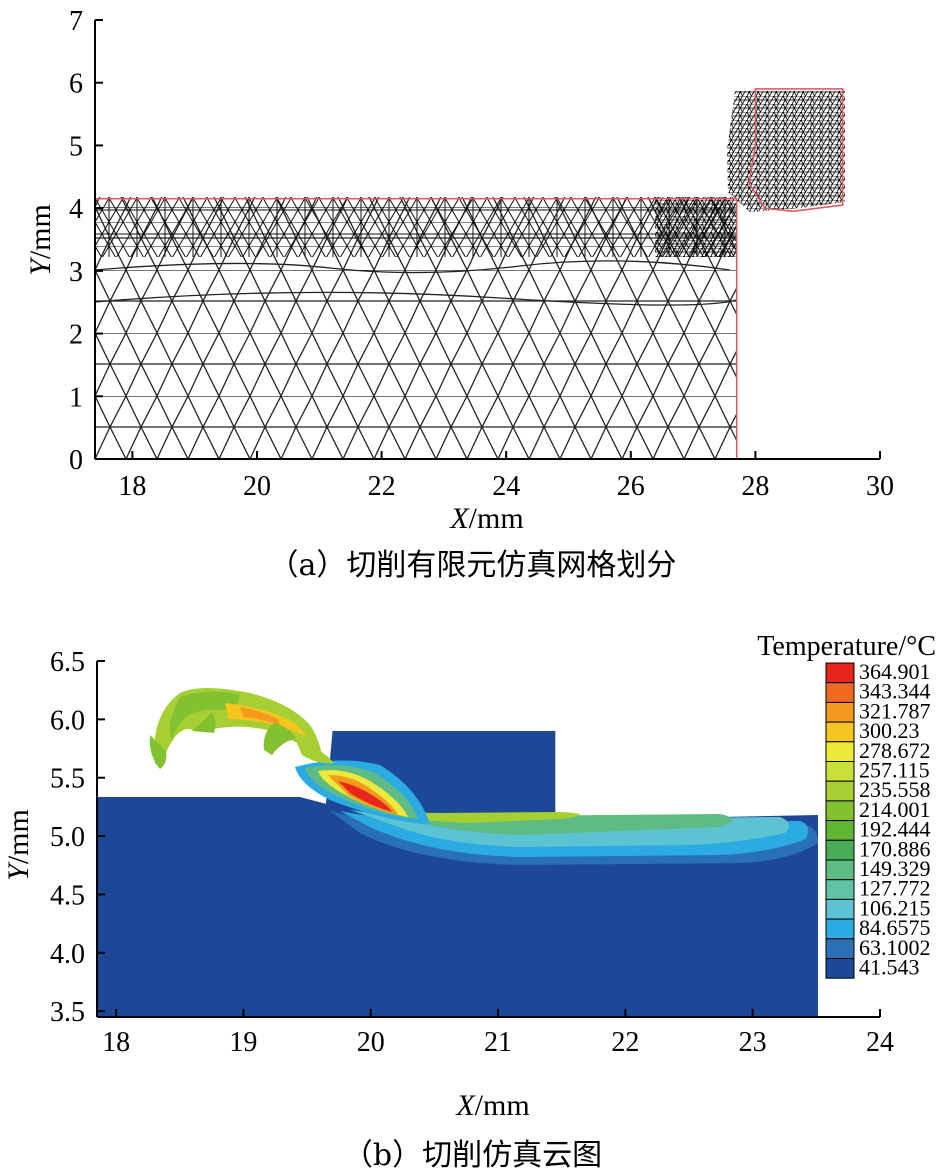  What do you see at coordinates (895, 888) in the screenshot?
I see `legend-value: 127.772` at bounding box center [895, 888].